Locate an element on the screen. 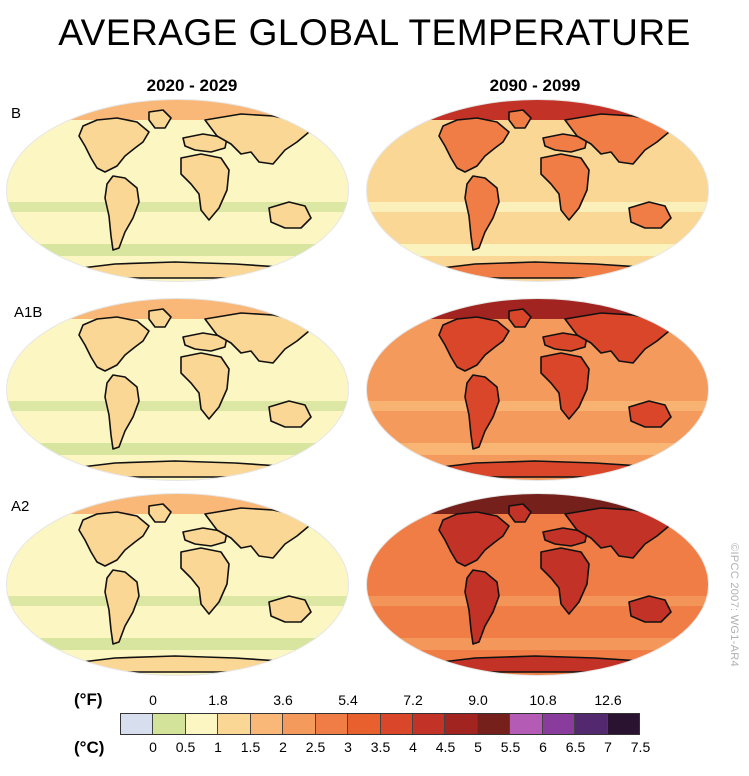 Image resolution: width=749 pixels, height=776 pixels. temperature-color-scale is located at coordinates (380, 724).